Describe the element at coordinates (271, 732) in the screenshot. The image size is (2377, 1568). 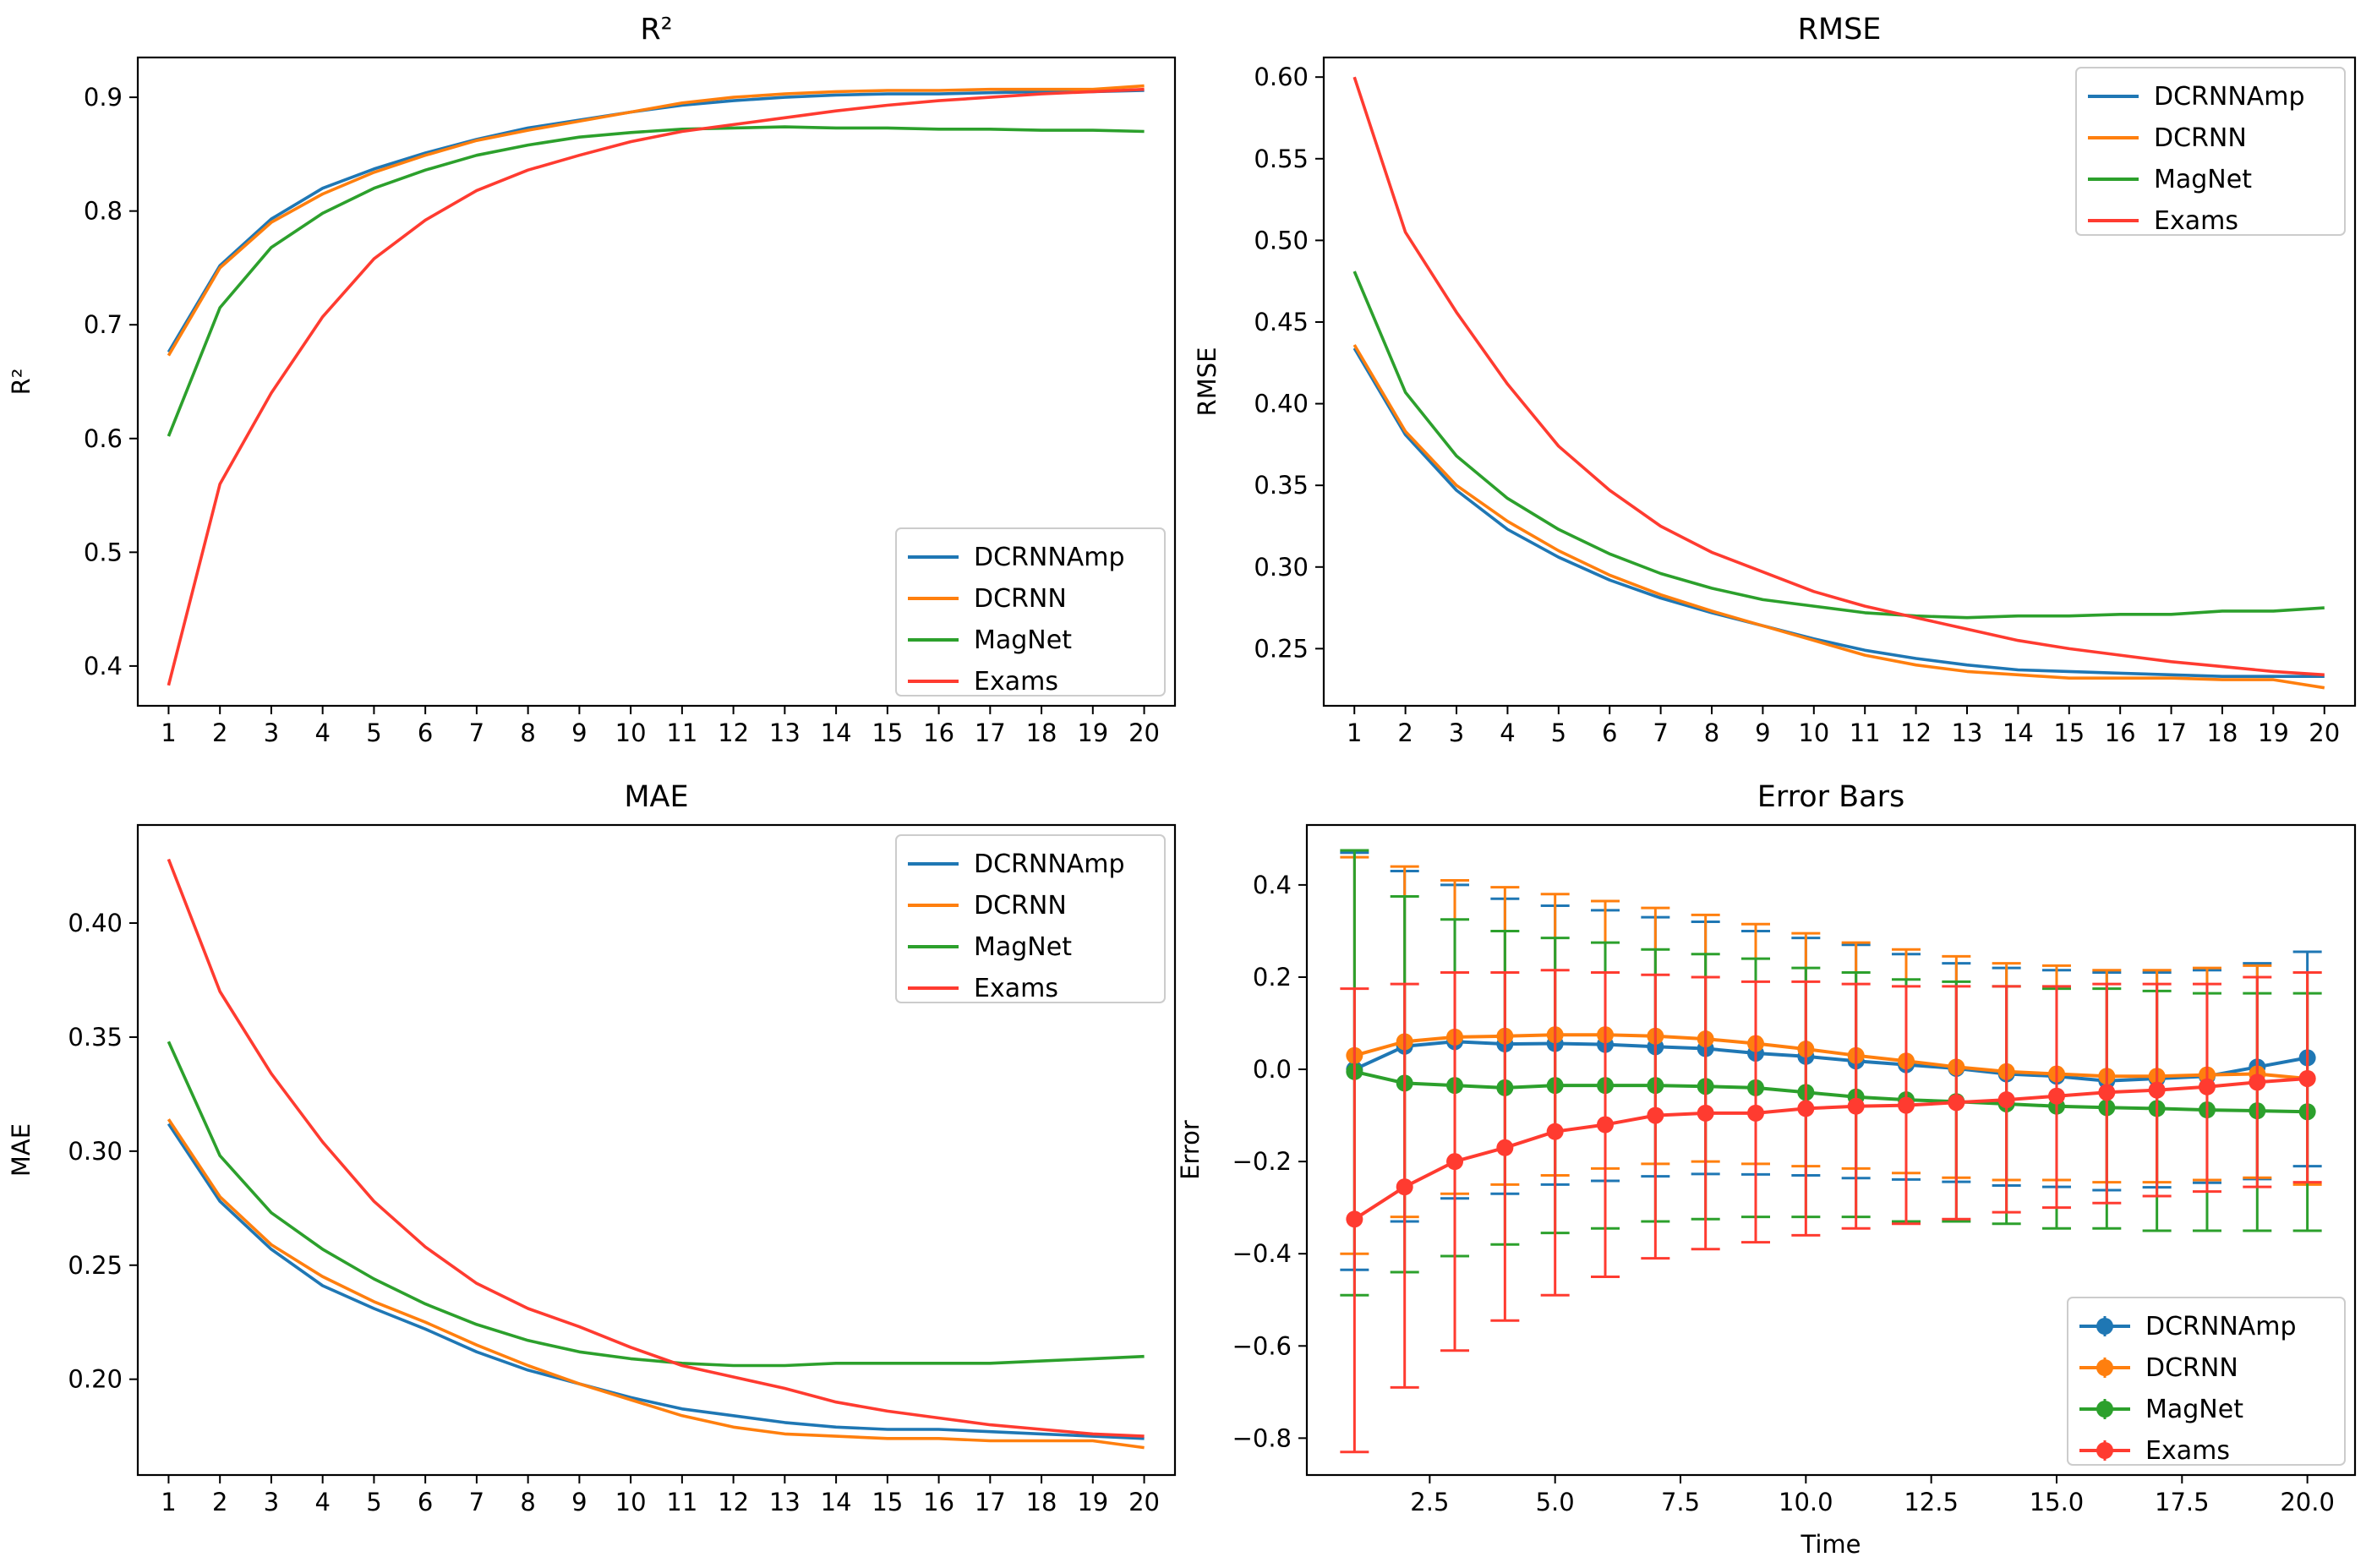
I see `x-tick-label: 3` at that location.